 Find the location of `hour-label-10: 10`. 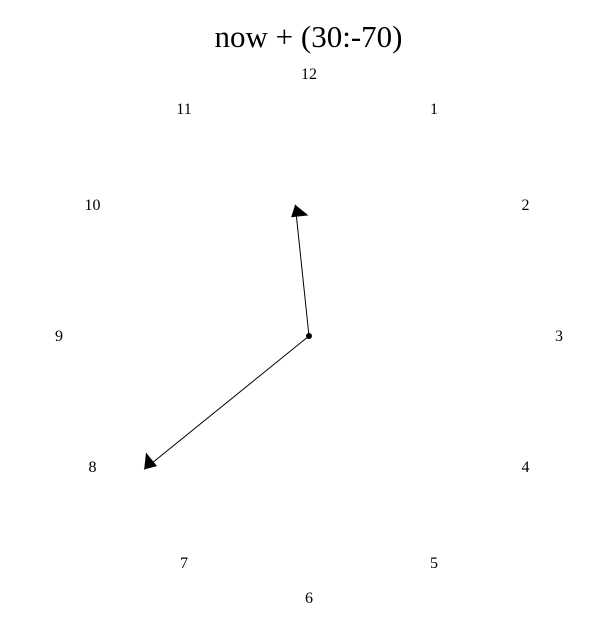

hour-label-10: 10 is located at coordinates (93, 205).